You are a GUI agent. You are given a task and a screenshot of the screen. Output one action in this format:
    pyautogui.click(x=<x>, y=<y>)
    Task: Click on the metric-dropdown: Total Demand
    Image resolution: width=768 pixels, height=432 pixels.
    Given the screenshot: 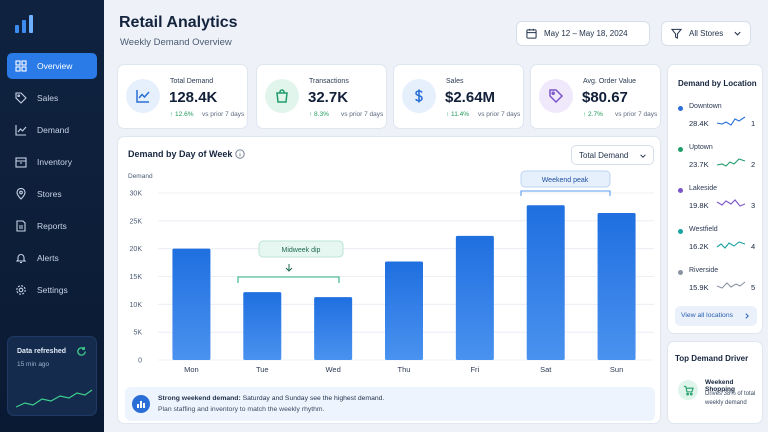 What is the action you would take?
    pyautogui.click(x=612, y=155)
    